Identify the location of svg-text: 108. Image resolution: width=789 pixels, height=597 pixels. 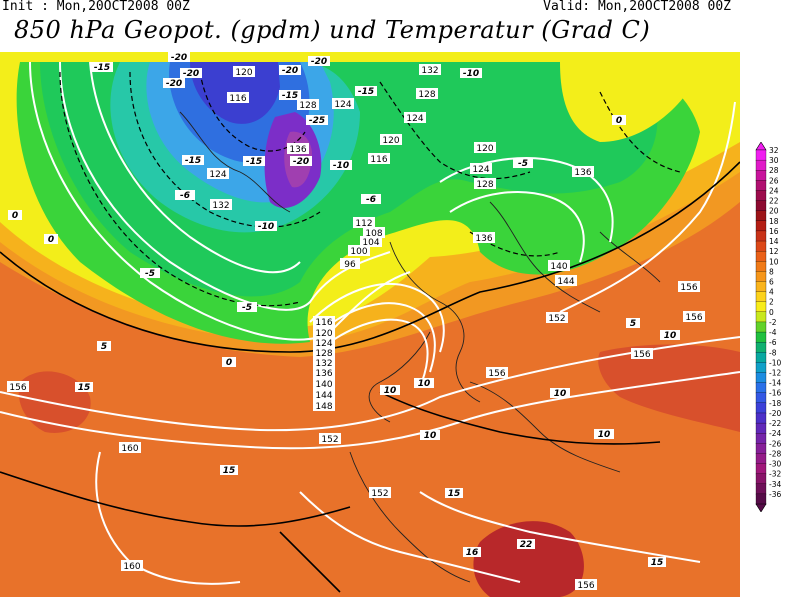
(373, 234).